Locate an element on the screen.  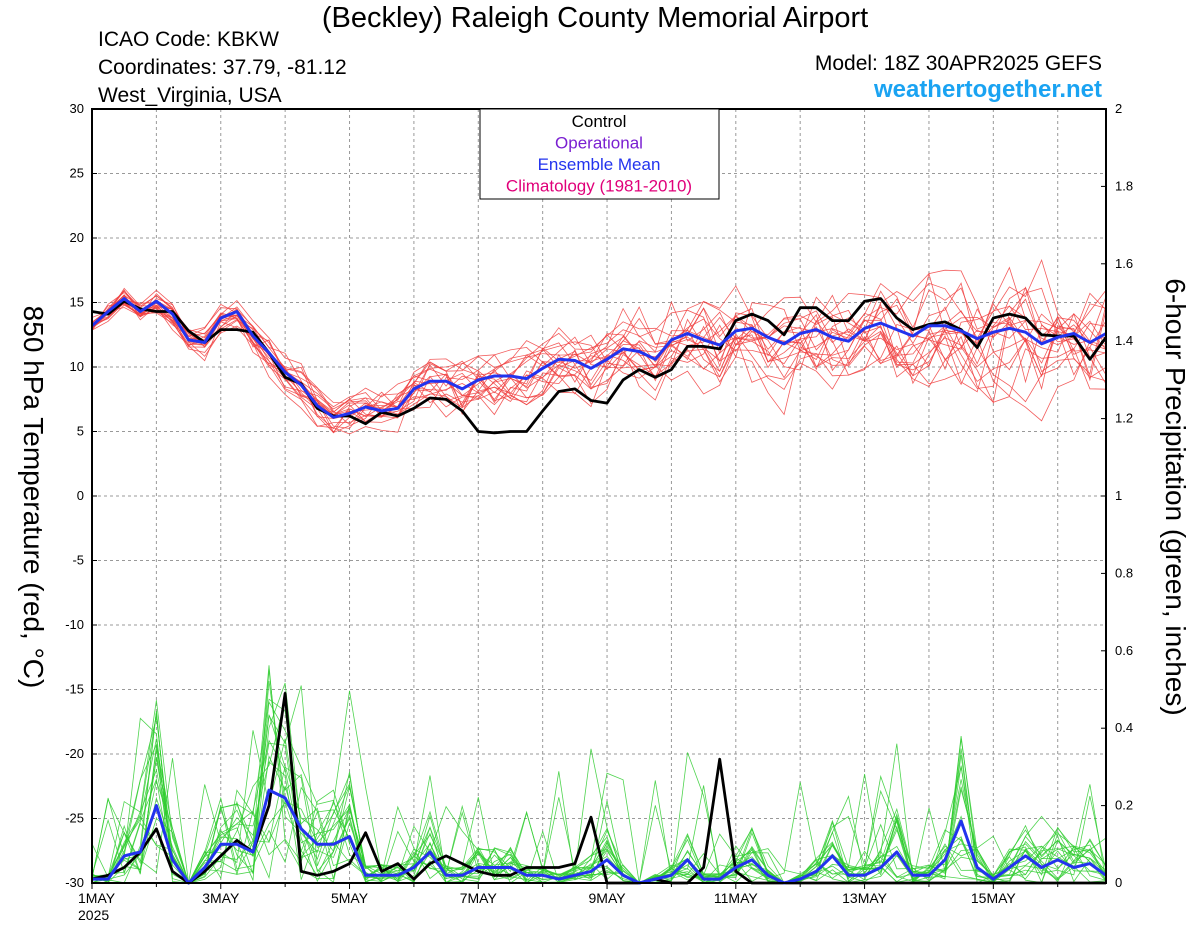
x-tick-label: 3MAY is located at coordinates (221, 898).